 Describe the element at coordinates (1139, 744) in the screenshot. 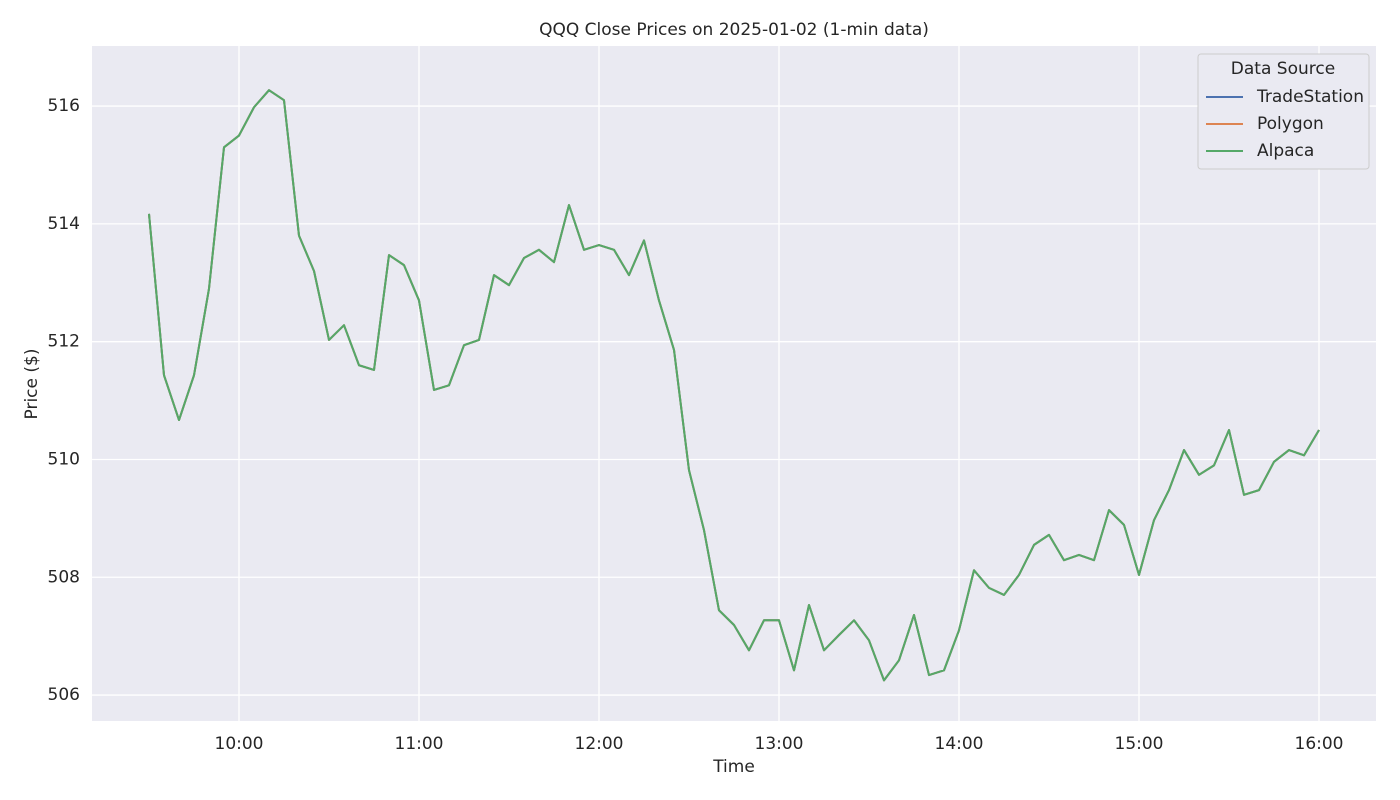

I see `x-tick-label: 15:00` at that location.